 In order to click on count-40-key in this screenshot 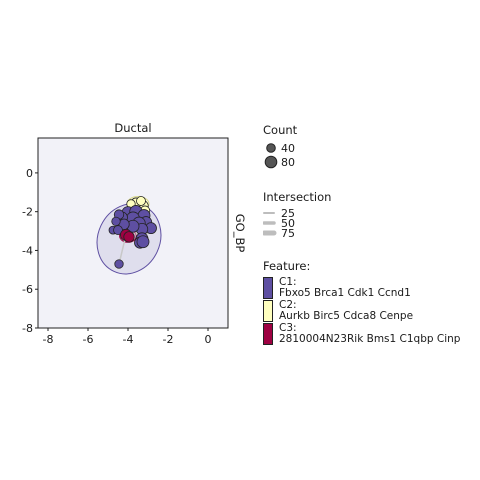, I will do `click(271, 148)`.